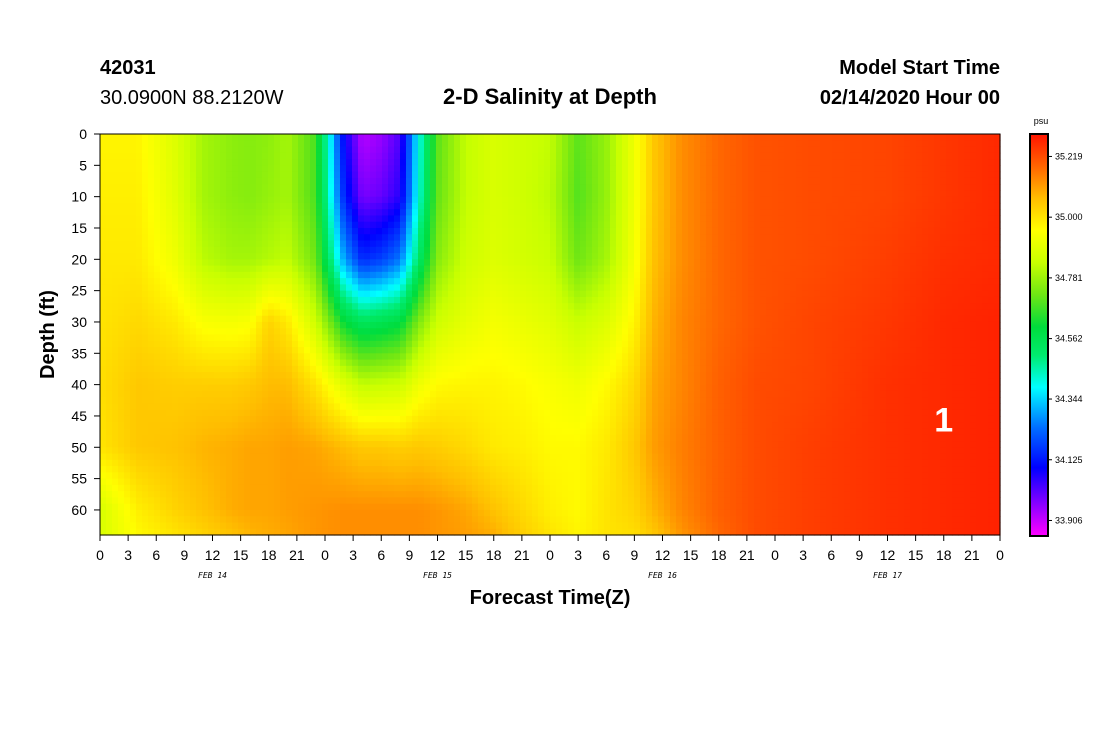 The image size is (1100, 750). I want to click on model-start-label: Model Start Time, so click(919, 68).